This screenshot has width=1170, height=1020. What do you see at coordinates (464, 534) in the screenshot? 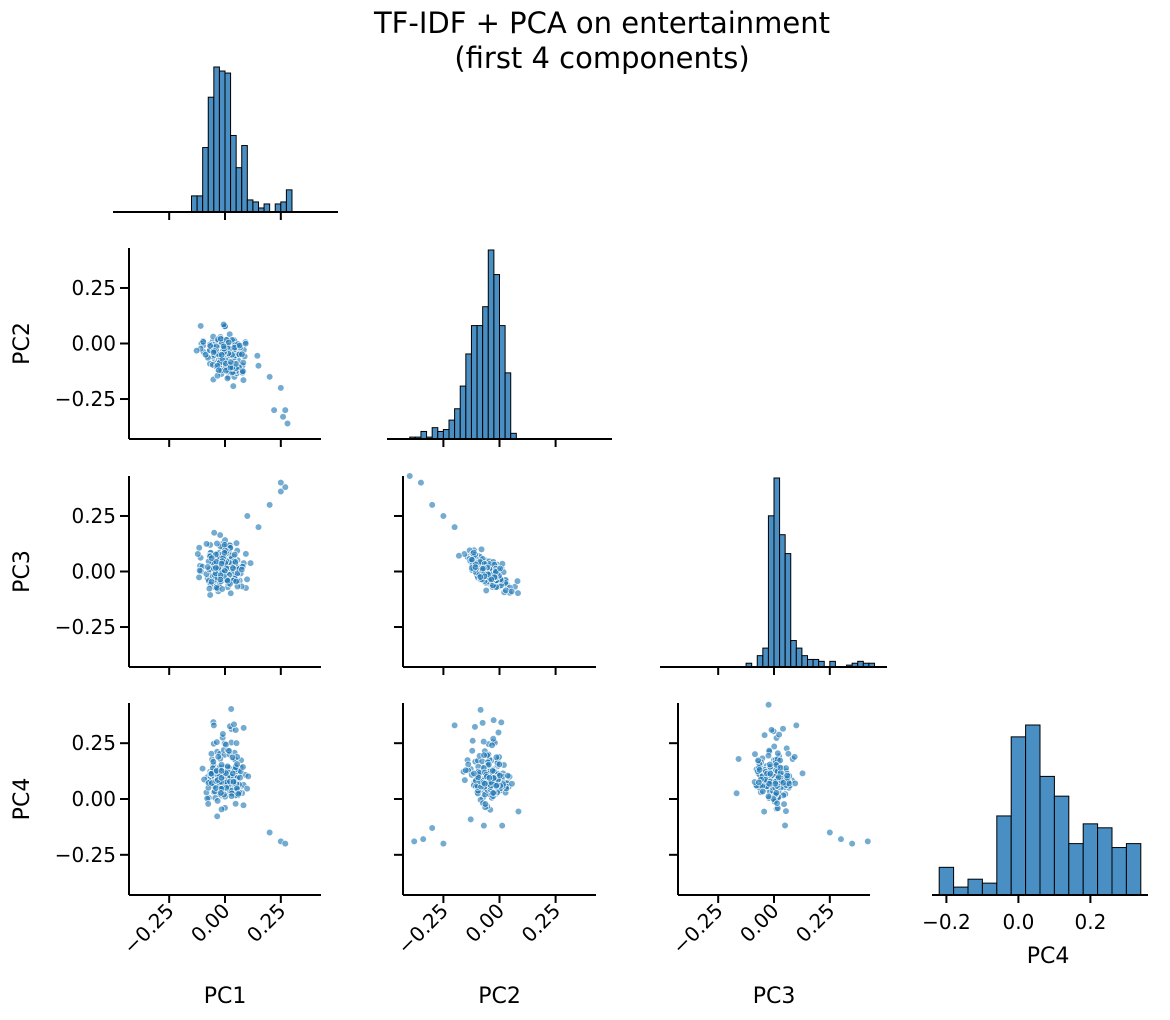
I see `scatter-pc2-pc3` at bounding box center [464, 534].